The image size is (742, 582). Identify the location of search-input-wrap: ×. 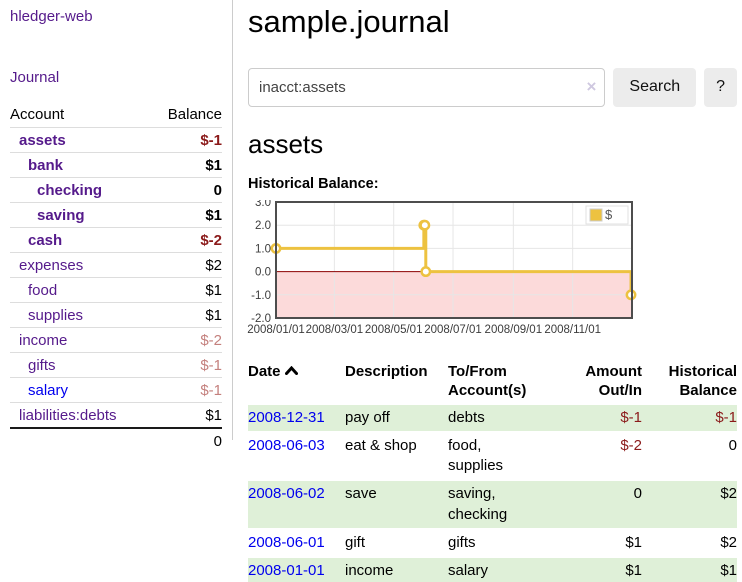
(427, 87).